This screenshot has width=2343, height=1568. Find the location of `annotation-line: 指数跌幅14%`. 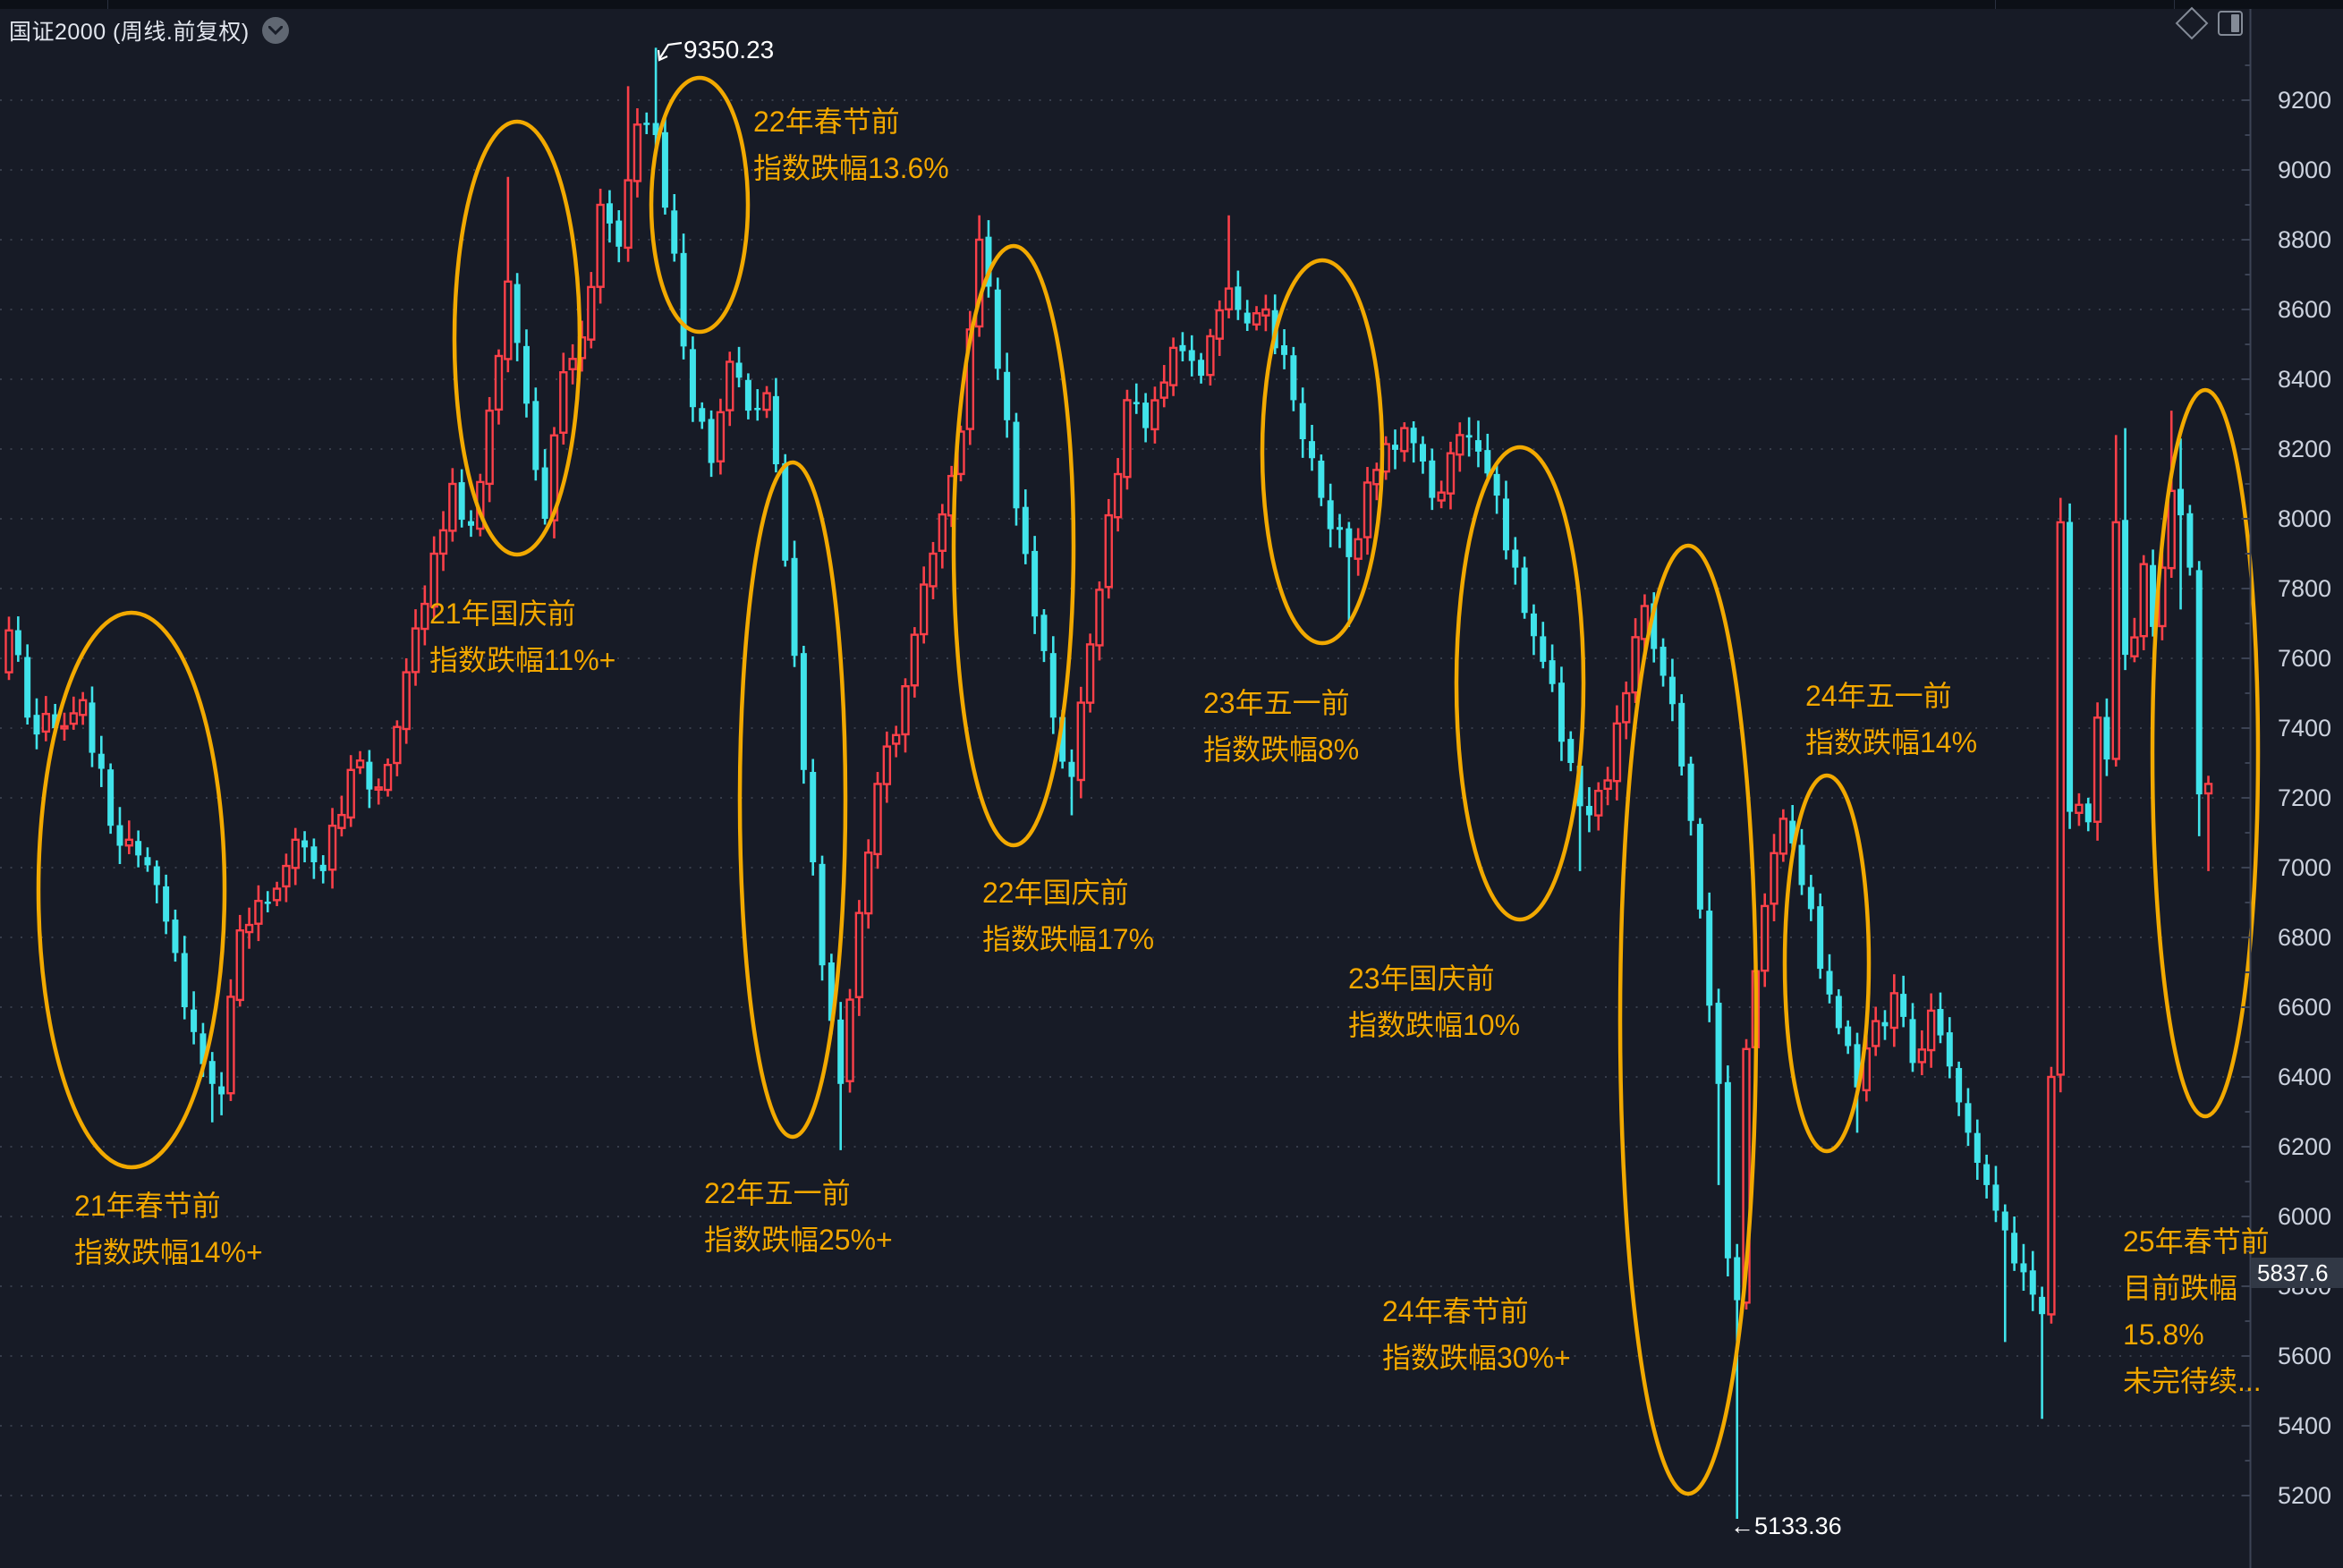

annotation-line: 指数跌幅14% is located at coordinates (1891, 743).